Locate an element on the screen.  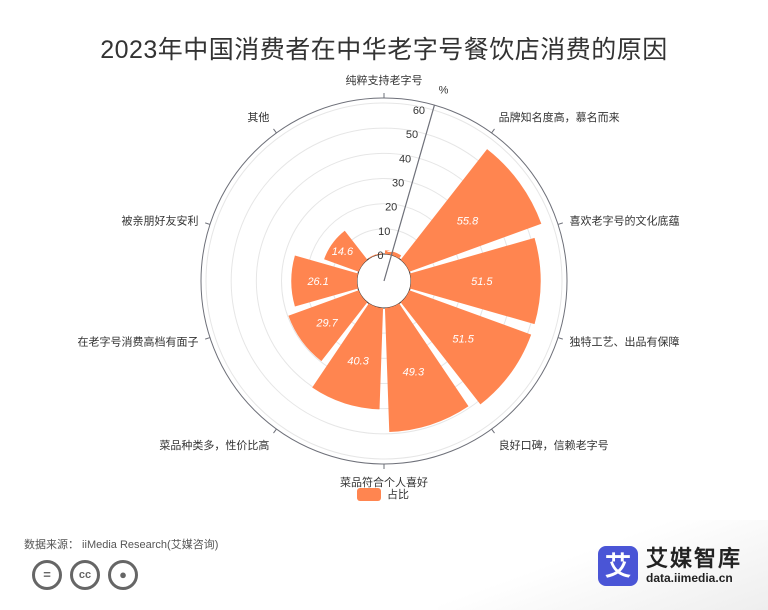
value-label-4: 49.3 is located at coordinates (414, 372).